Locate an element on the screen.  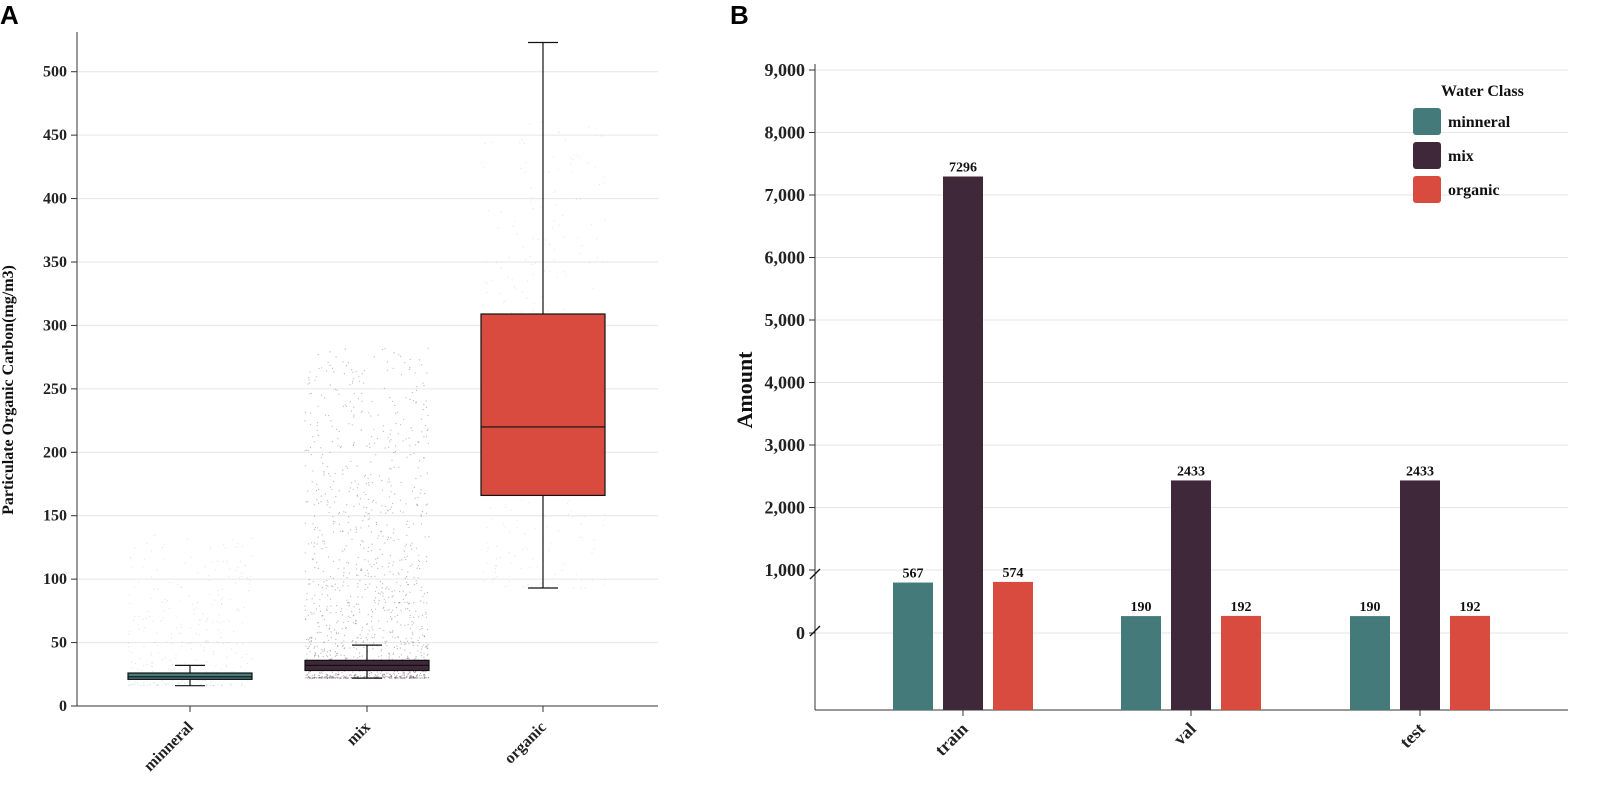
panel-b-y-tick-label: 8,000 is located at coordinates (785, 133).